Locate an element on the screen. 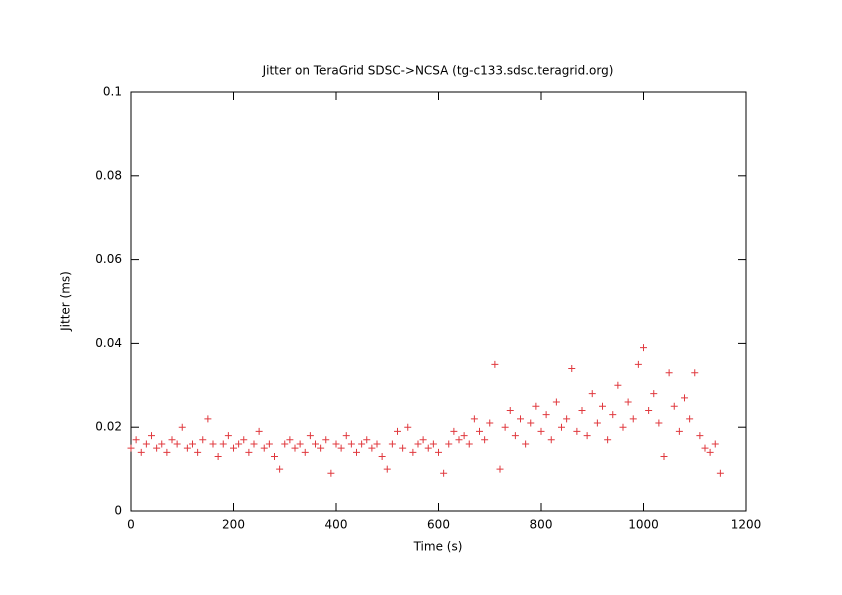  x-tick-label: 1000 is located at coordinates (643, 525).